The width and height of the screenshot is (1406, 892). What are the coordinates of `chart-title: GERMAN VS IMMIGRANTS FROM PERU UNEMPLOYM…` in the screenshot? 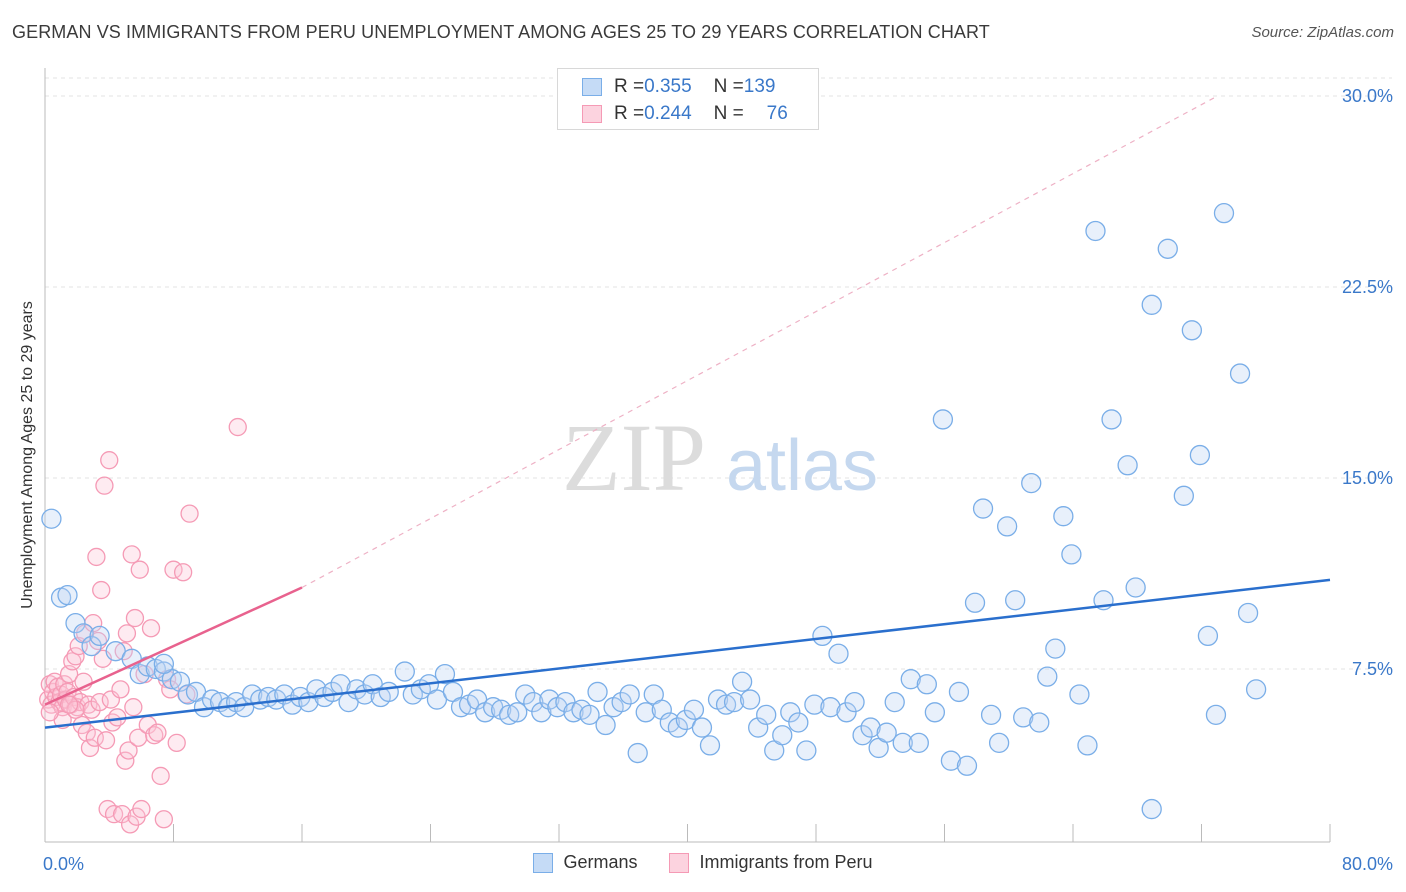 It's located at (501, 32).